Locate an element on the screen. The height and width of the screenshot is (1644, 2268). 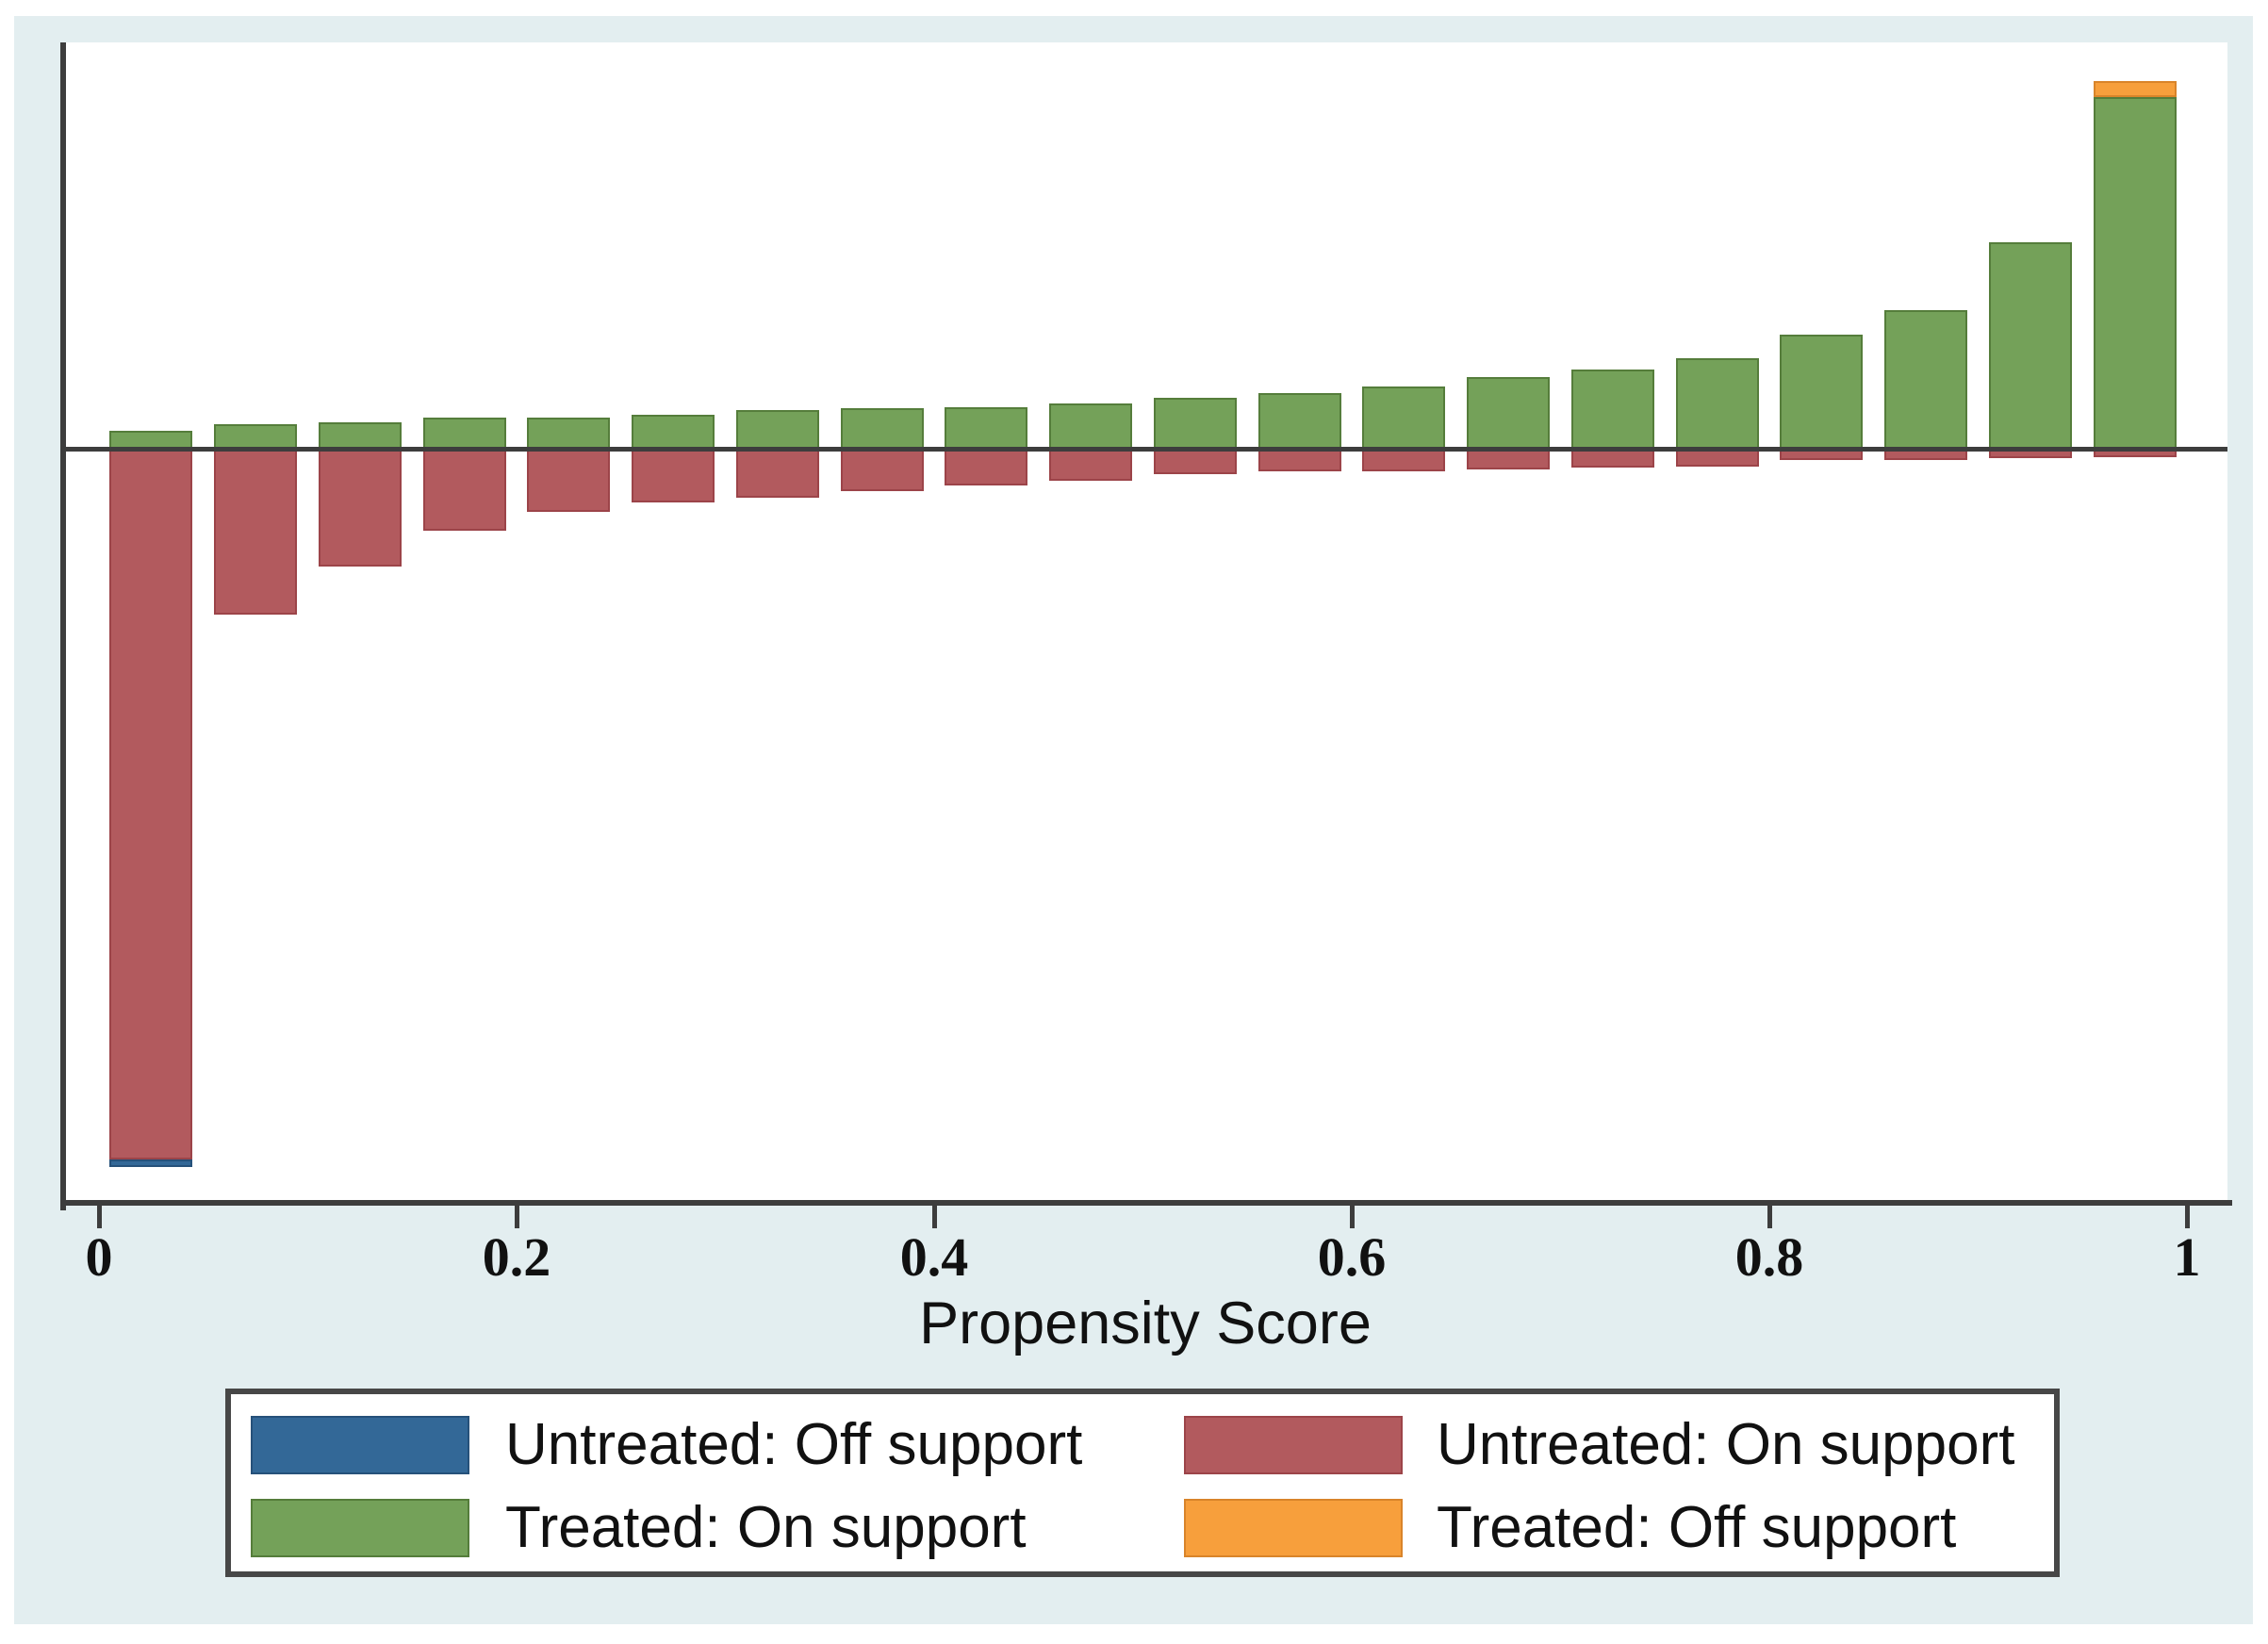
x-tick-label: 0.2 is located at coordinates (516, 1257).